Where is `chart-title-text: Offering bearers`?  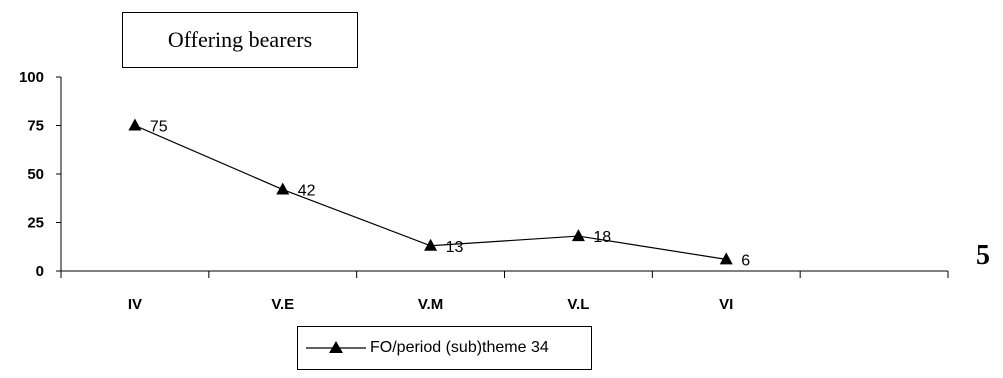
chart-title-text: Offering bearers is located at coordinates (240, 39).